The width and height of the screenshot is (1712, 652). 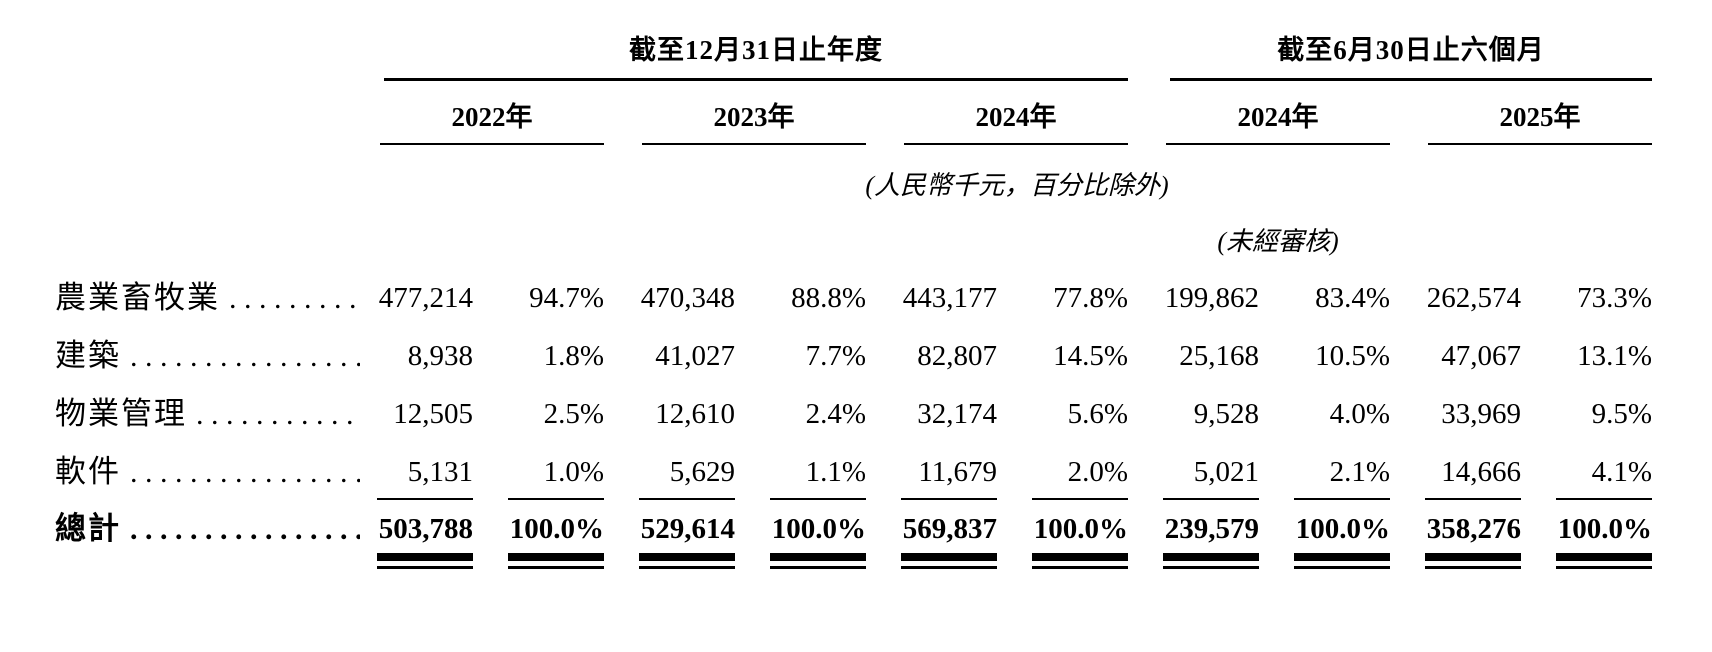 What do you see at coordinates (1481, 356) in the screenshot?
I see `value-cell: 47,067` at bounding box center [1481, 356].